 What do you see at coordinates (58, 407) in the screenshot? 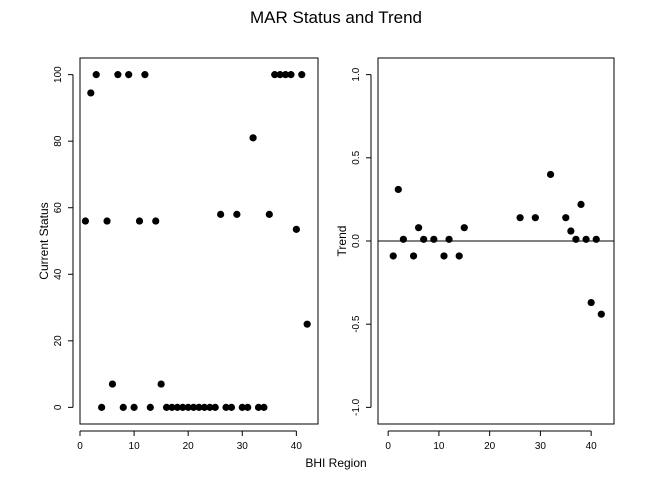
I see `y-tick-label: 0` at bounding box center [58, 407].